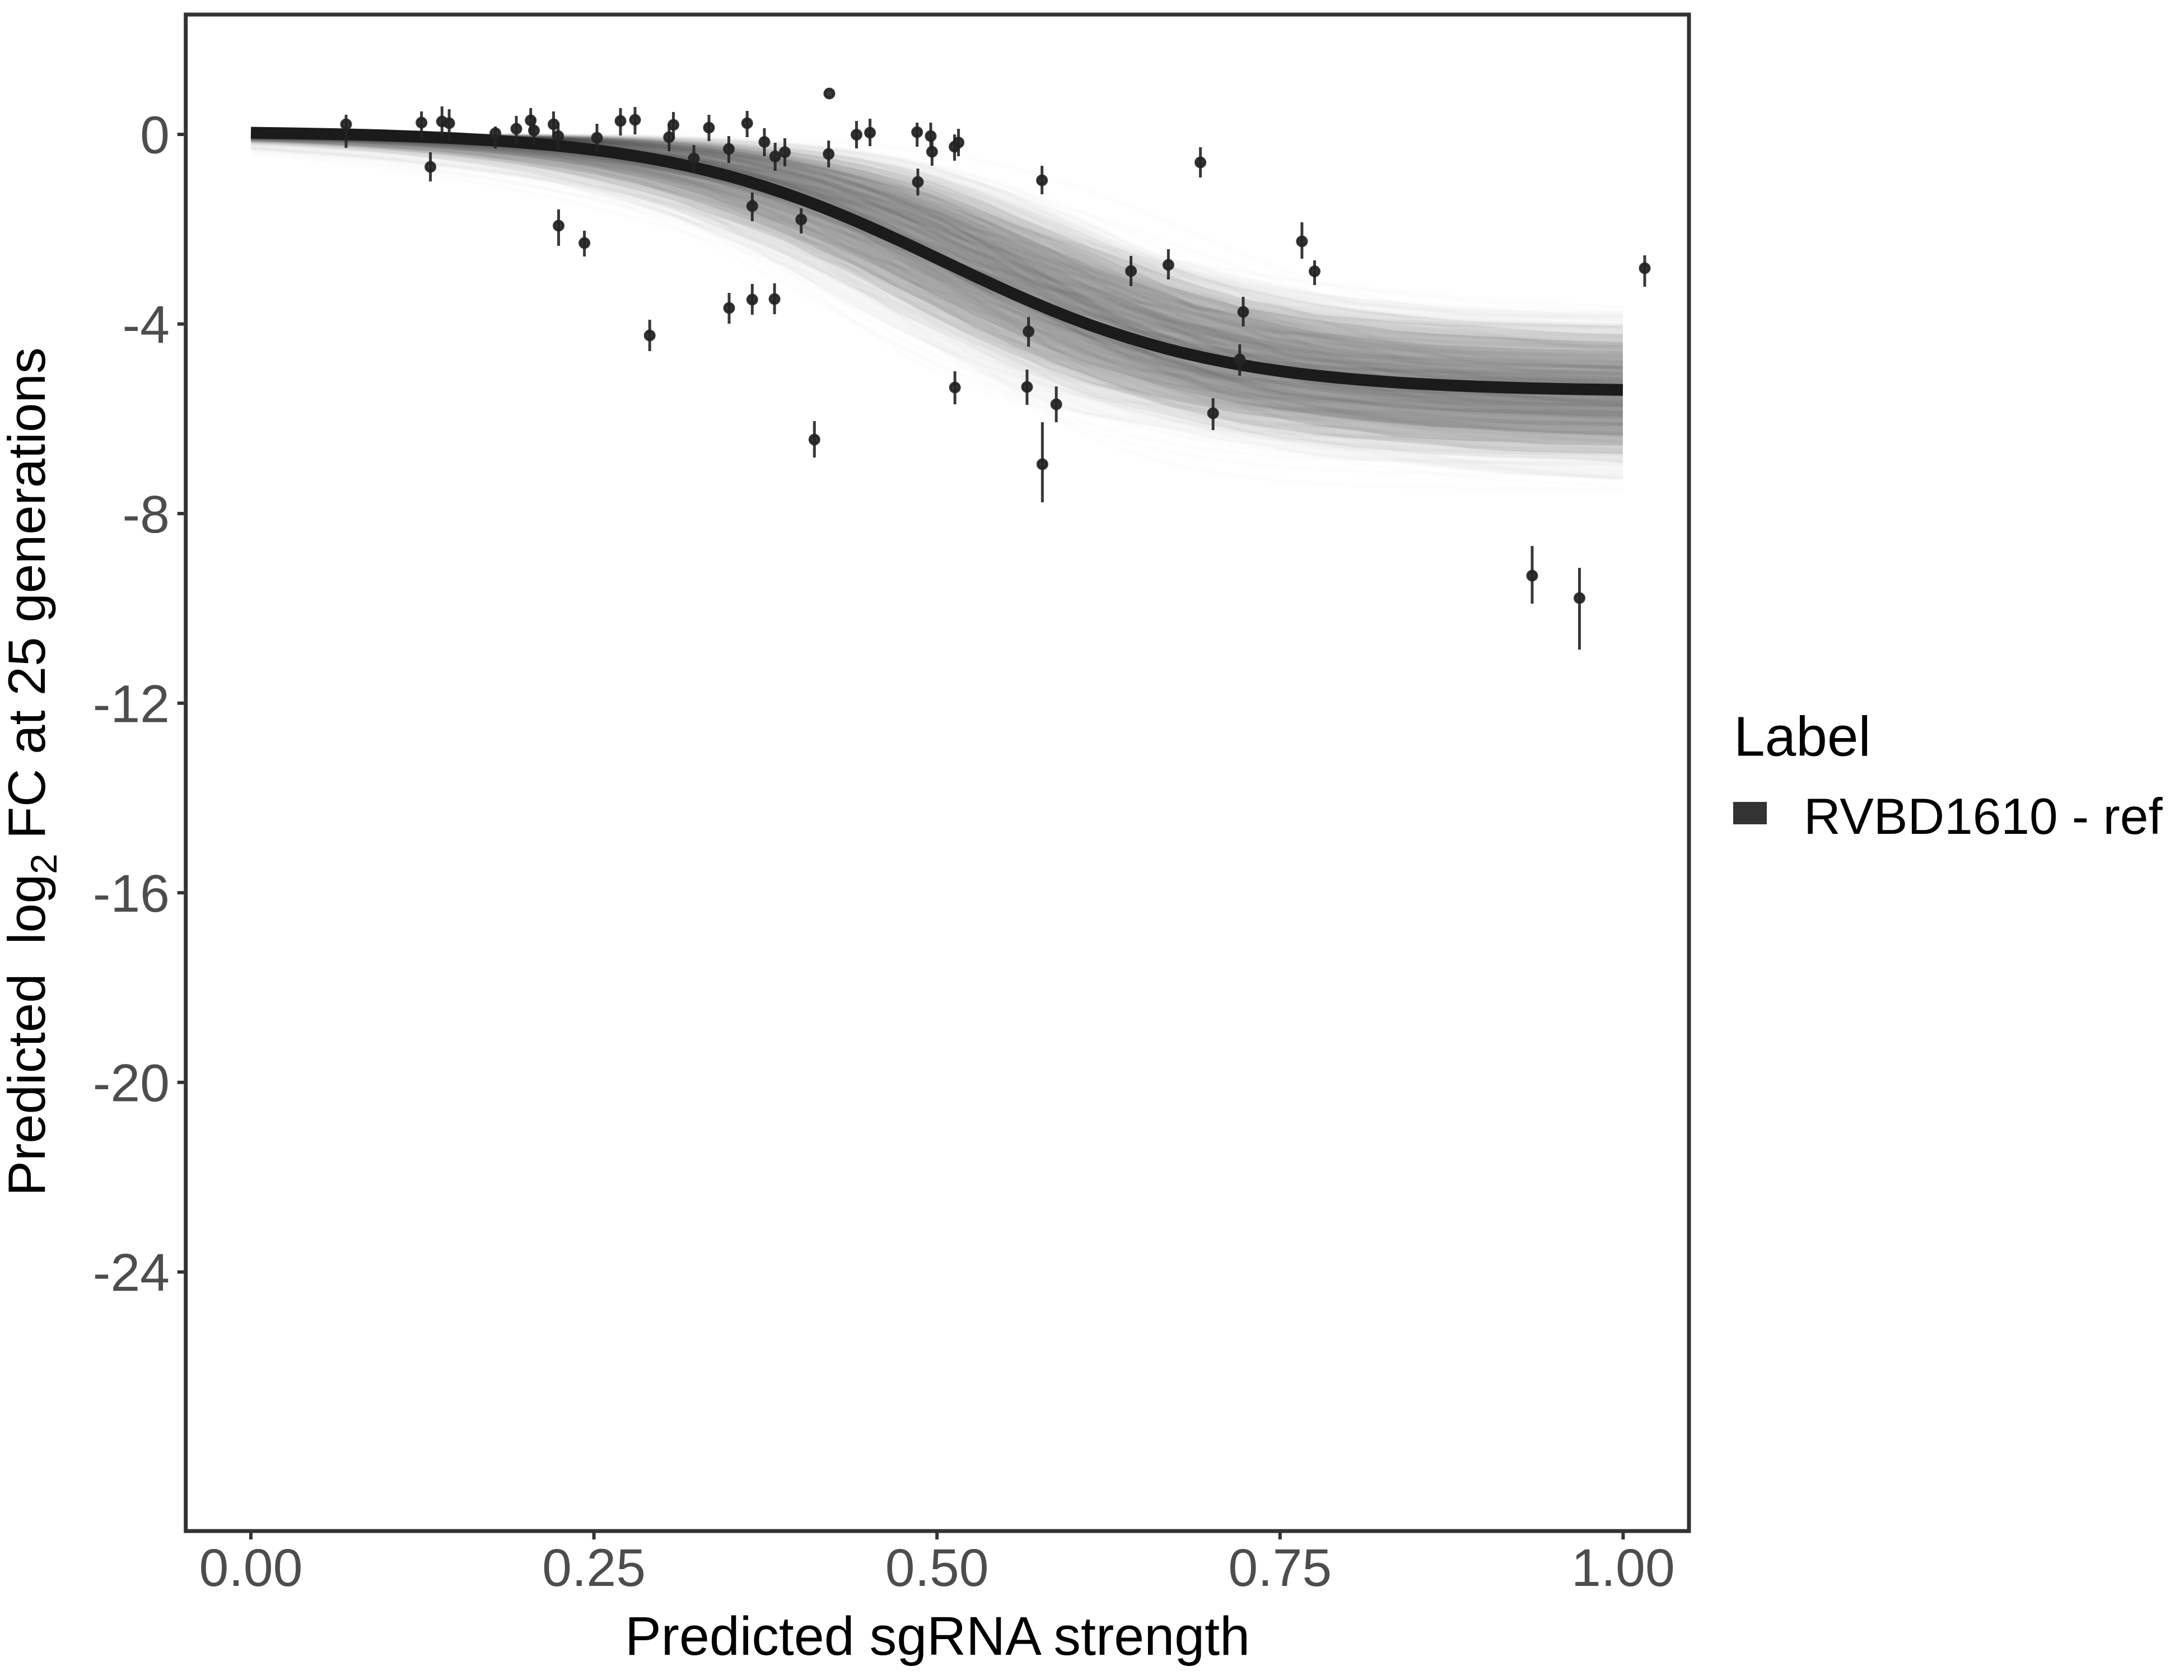 This screenshot has width=2184, height=1680. Describe the element at coordinates (937, 1568) in the screenshot. I see `svg-text: 0.50` at that location.